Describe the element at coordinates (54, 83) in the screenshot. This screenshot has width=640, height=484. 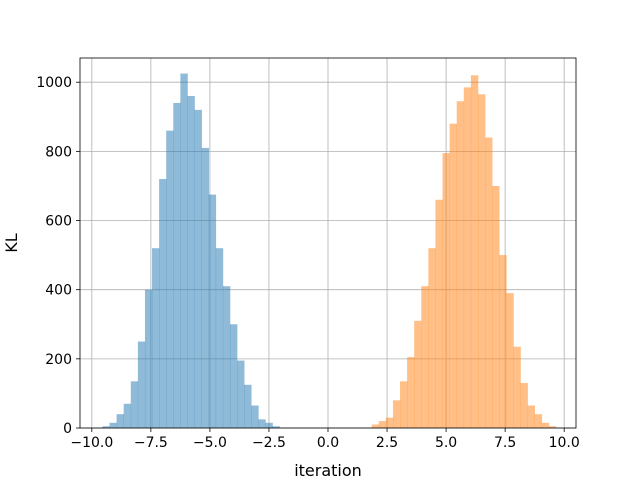
I see `y-tick-label: 1000` at that location.